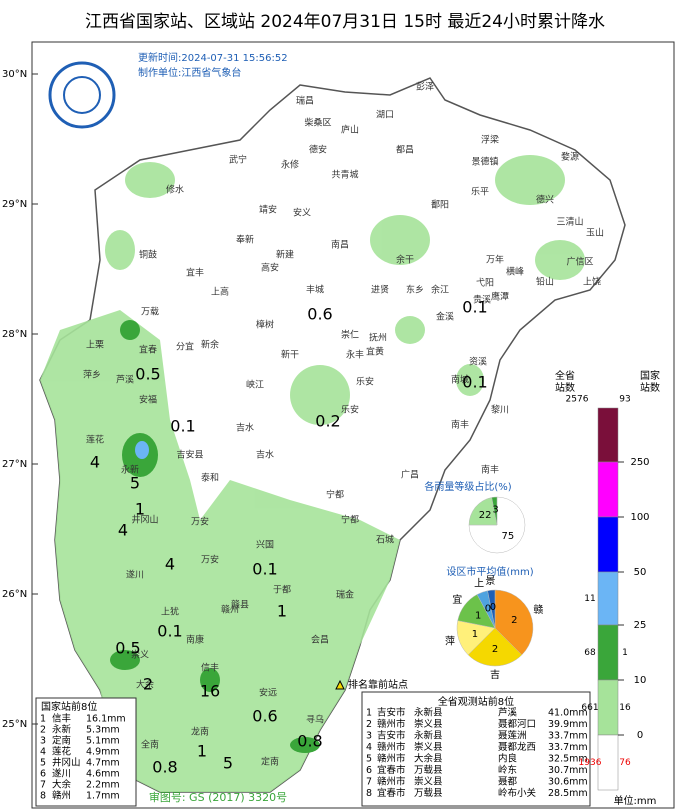 This screenshot has width=690, height=809. What do you see at coordinates (92, 375) in the screenshot?
I see `place-name: 萍乡` at bounding box center [92, 375].